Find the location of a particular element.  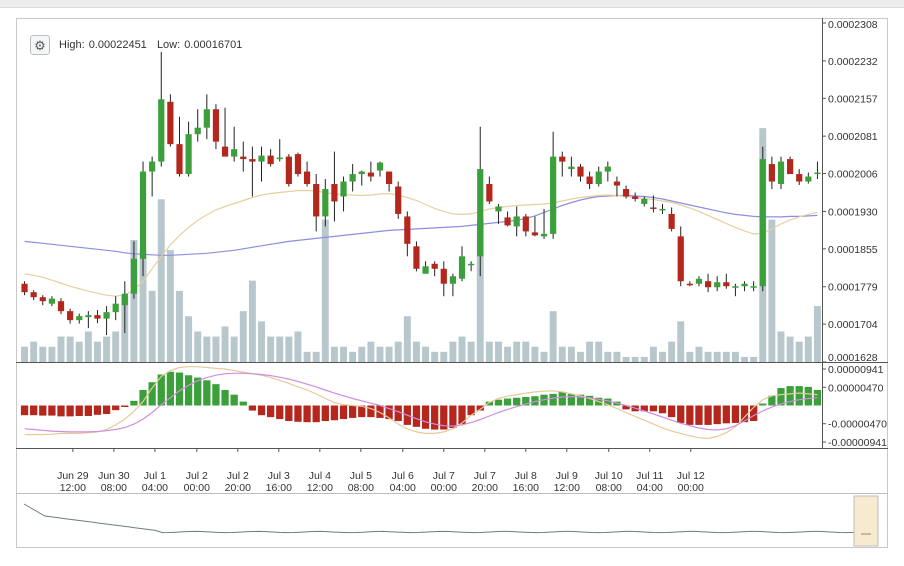

navigator-handle is located at coordinates (866, 521).